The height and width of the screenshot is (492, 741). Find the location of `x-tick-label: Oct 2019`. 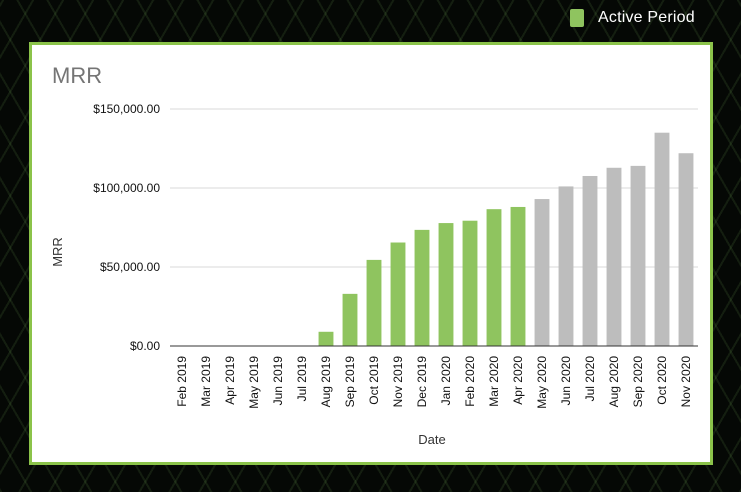

x-tick-label: Oct 2019 is located at coordinates (374, 380).